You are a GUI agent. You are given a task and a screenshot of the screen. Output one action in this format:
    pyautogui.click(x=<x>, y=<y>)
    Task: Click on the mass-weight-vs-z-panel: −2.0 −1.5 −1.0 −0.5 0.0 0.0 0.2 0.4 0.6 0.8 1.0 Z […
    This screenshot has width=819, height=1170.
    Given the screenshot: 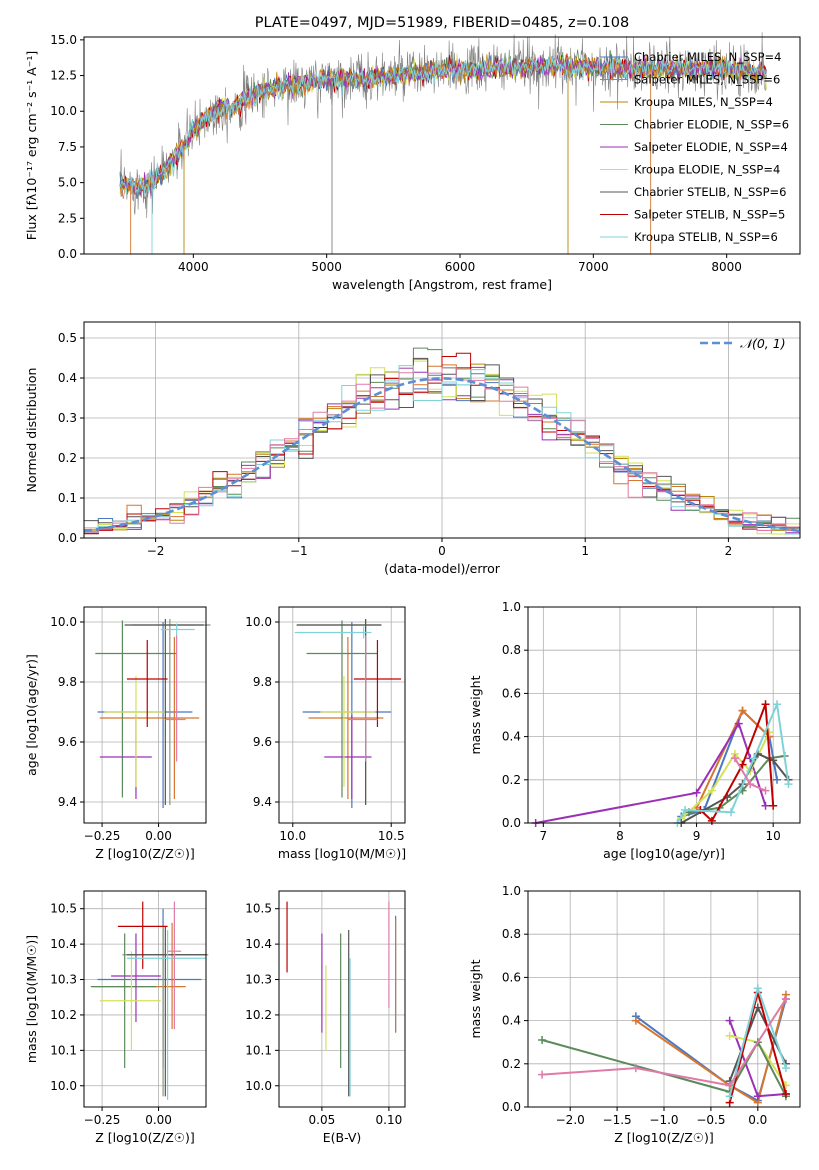 What is the action you would take?
    pyautogui.click(x=634, y=1014)
    